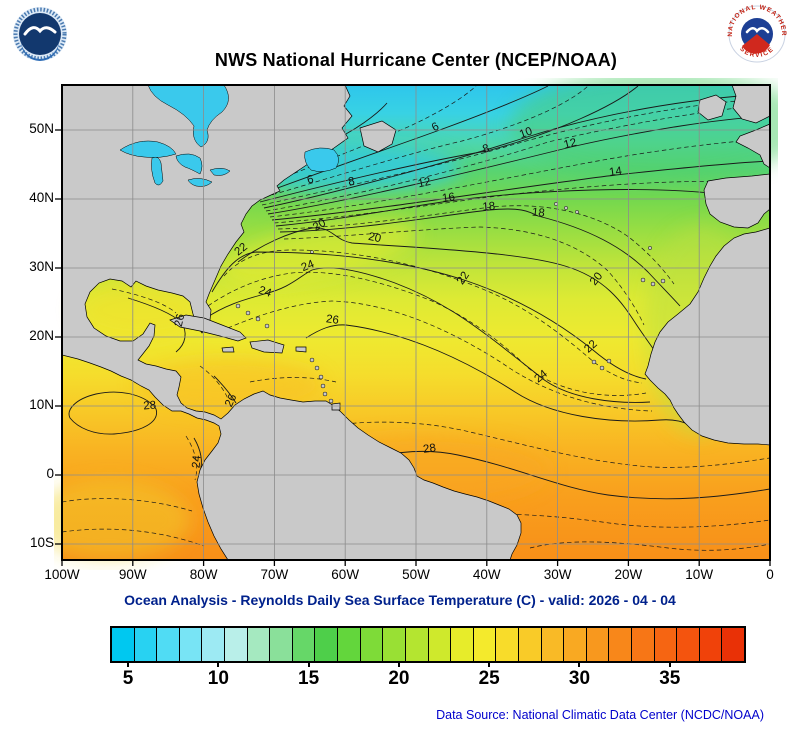  Describe the element at coordinates (757, 30) in the screenshot. I see `nws-gull-icon` at that location.